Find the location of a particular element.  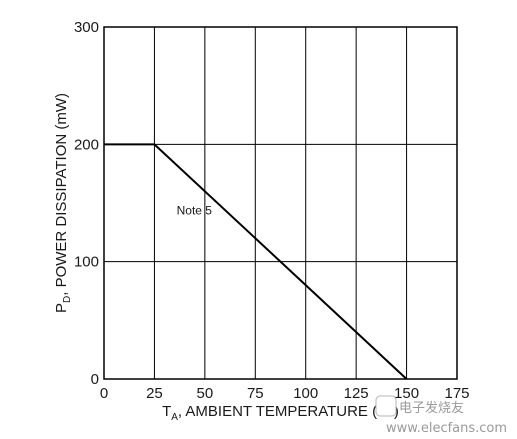

watermark: 电子发烧友 www.elecfans.com is located at coordinates (441, 415).